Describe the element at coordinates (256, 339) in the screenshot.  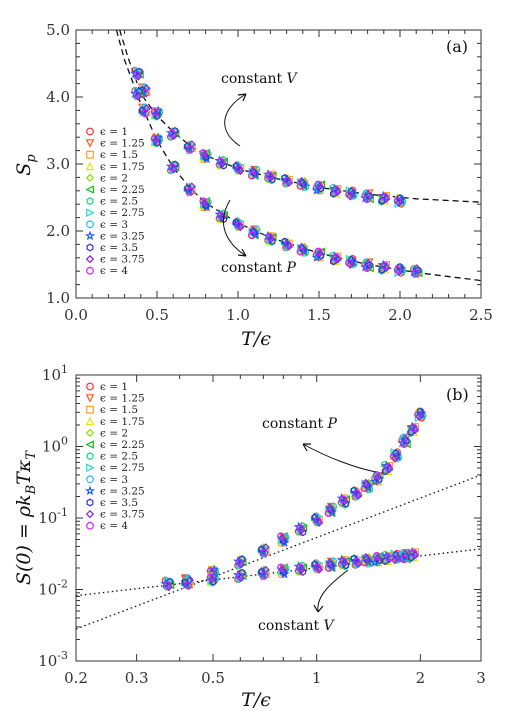
I see `panel-a-x-axis-title: T/ϵ` at that location.